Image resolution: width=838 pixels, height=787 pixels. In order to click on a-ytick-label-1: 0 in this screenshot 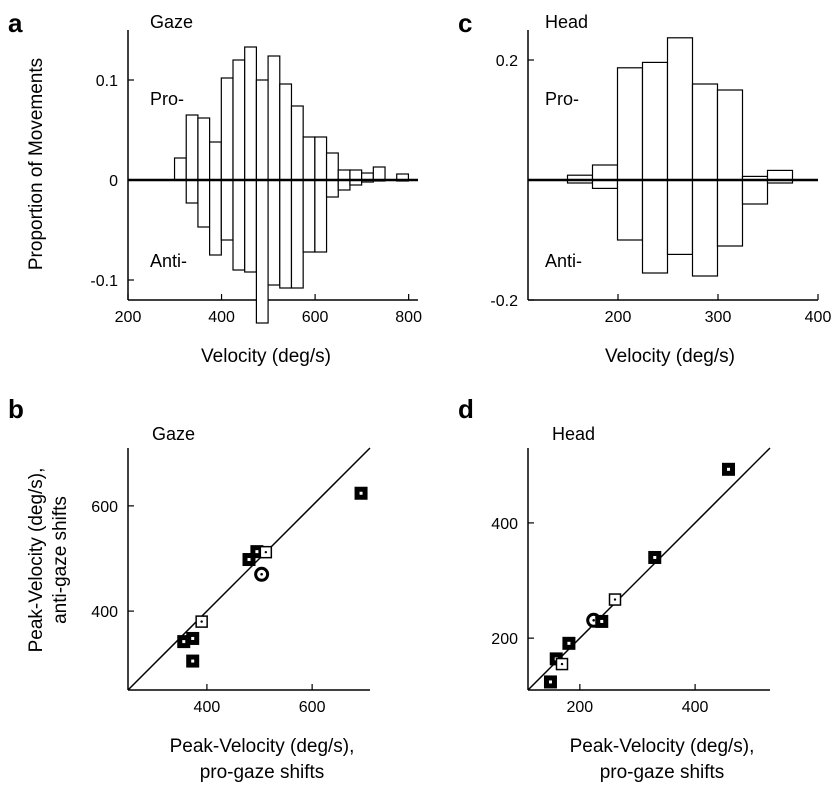, I will do `click(113, 181)`.